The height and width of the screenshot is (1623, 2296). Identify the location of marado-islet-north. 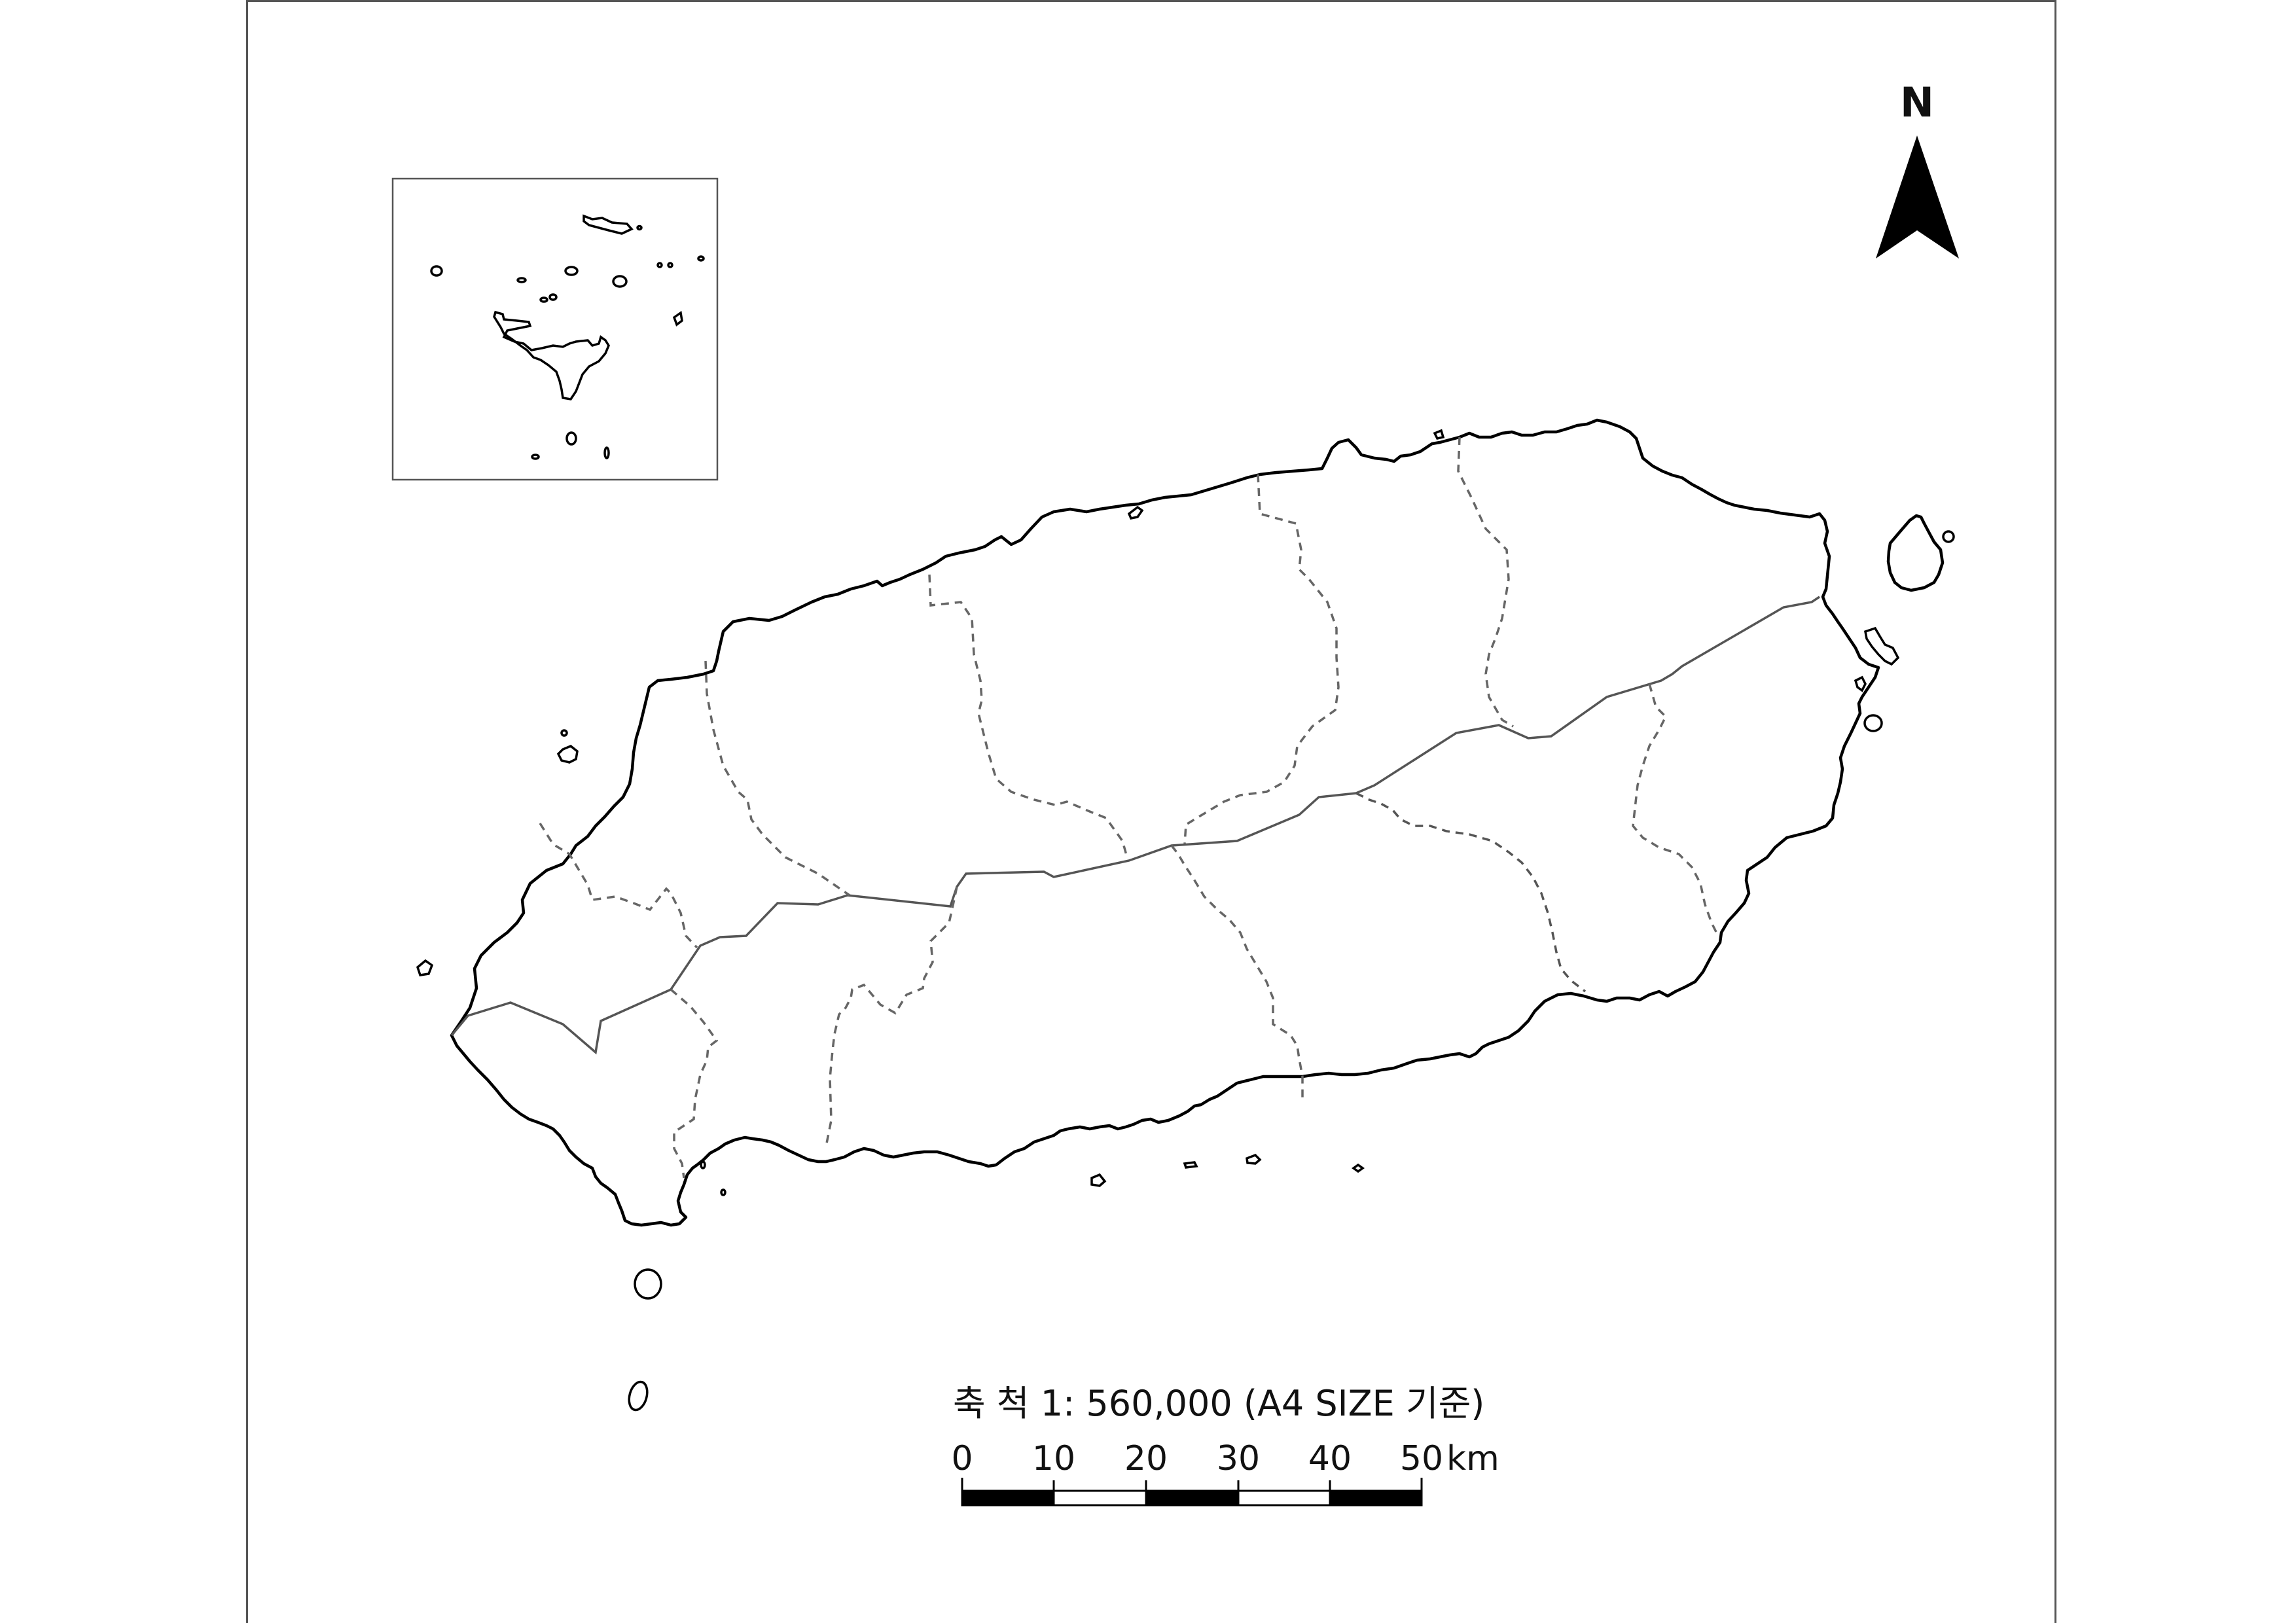
(648, 1284).